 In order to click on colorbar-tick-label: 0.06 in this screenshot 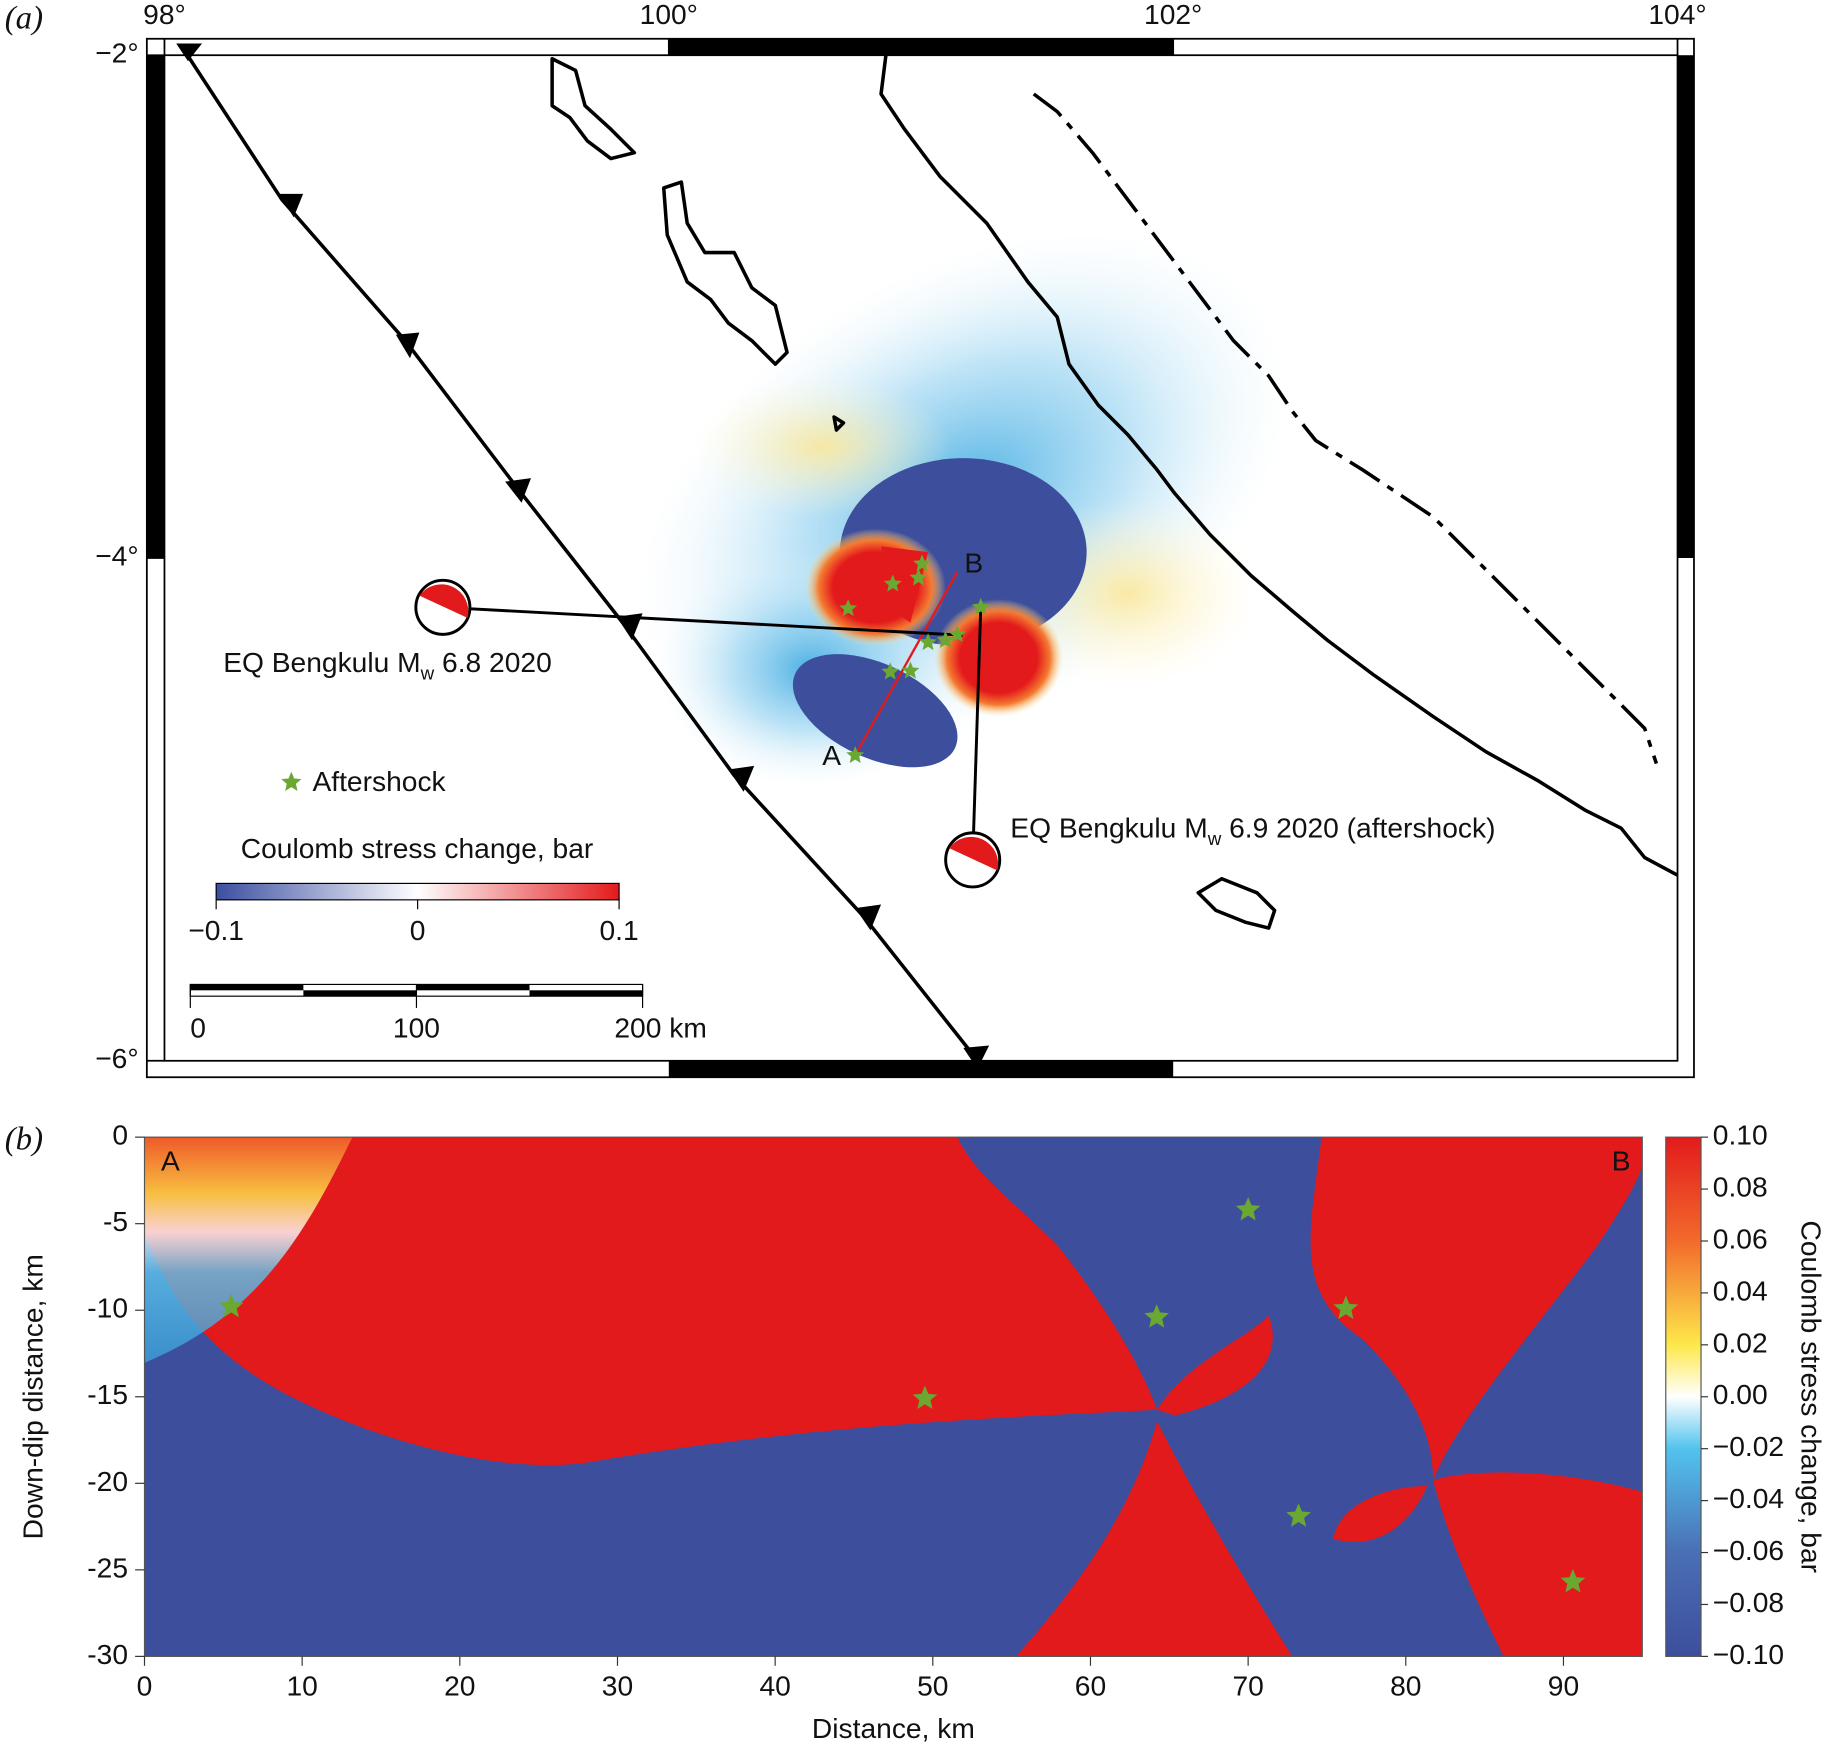, I will do `click(1740, 1238)`.